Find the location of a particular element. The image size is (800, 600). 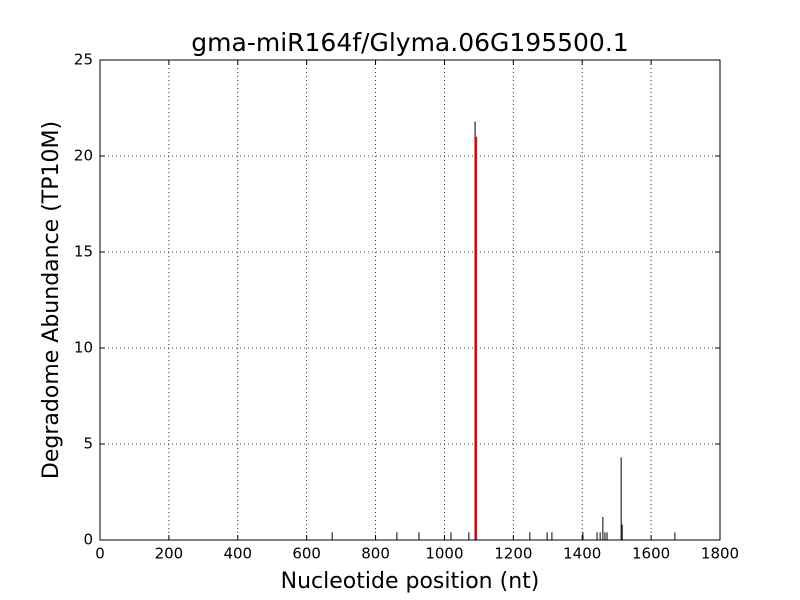

x-tick-label: 1800 is located at coordinates (720, 554).